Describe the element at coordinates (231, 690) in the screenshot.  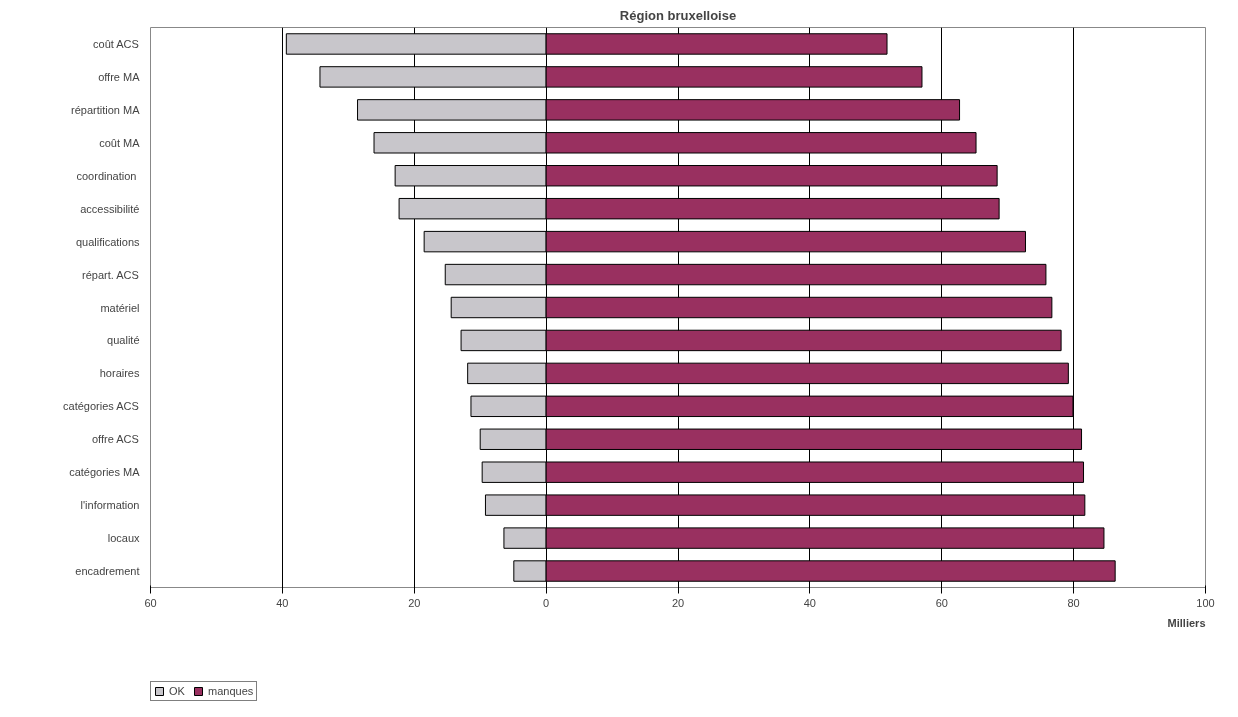
I see `legend-label: manques` at that location.